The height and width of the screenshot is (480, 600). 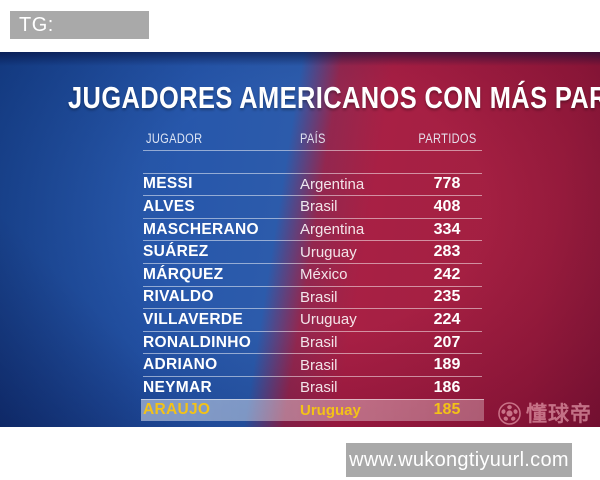 What do you see at coordinates (193, 319) in the screenshot?
I see `player-name: VILLAVERDE` at bounding box center [193, 319].